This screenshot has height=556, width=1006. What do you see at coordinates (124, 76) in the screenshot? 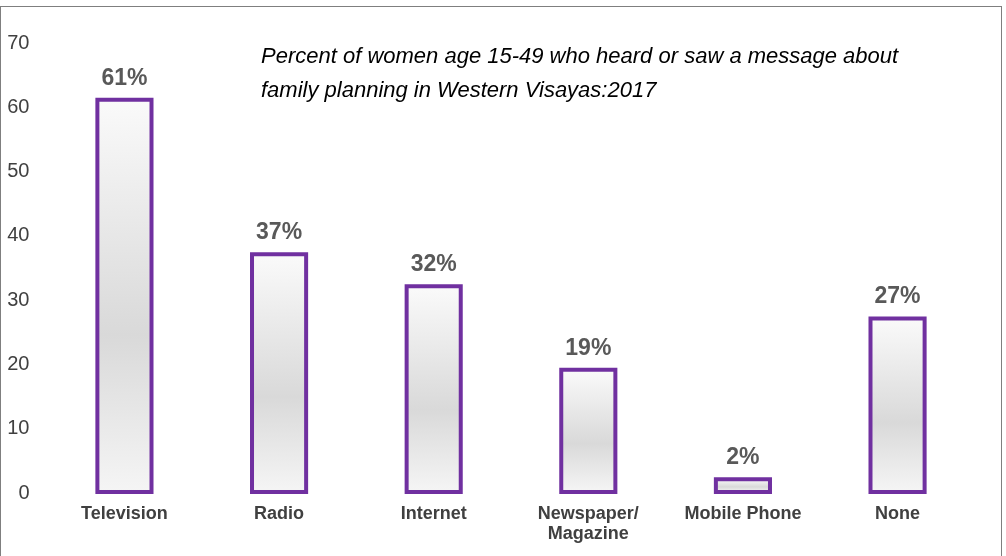
I see `data-label: 61%` at bounding box center [124, 76].